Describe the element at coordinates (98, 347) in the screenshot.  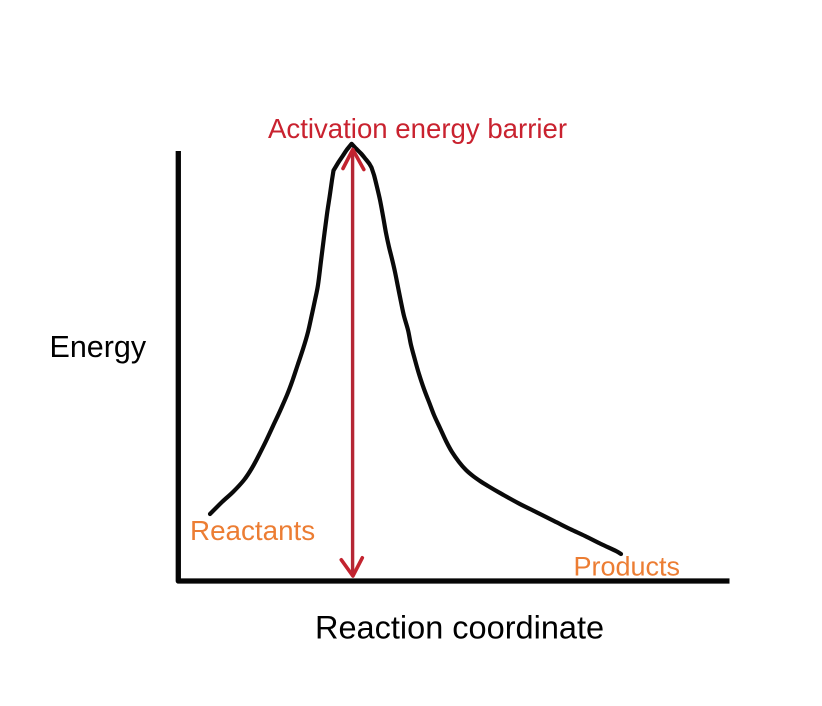
I see `svg-text: Energy` at that location.